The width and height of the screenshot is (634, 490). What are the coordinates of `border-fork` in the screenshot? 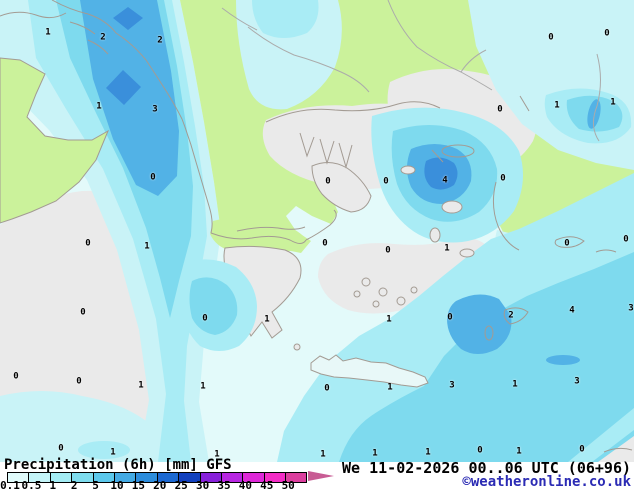 It's located at (473, 61).